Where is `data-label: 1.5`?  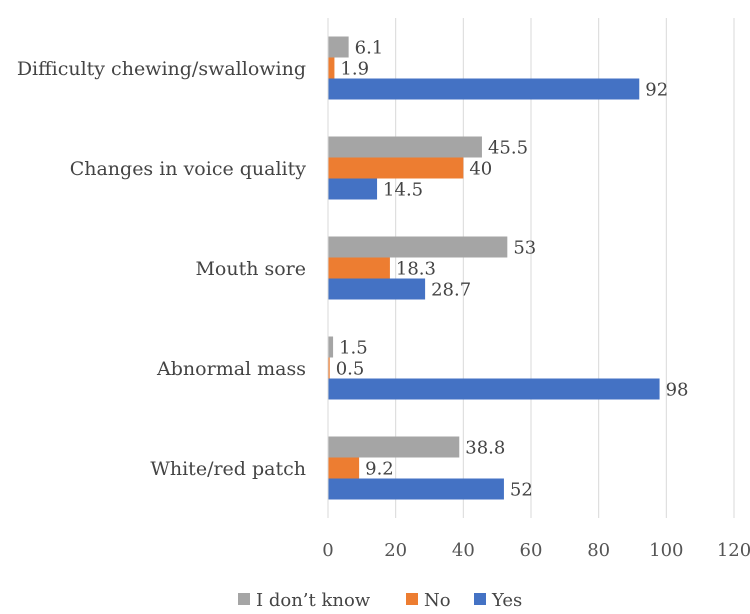
data-label: 1.5 is located at coordinates (353, 348).